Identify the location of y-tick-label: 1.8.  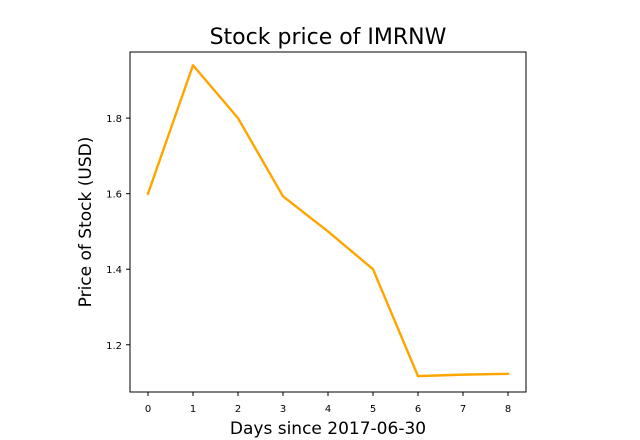
(114, 119).